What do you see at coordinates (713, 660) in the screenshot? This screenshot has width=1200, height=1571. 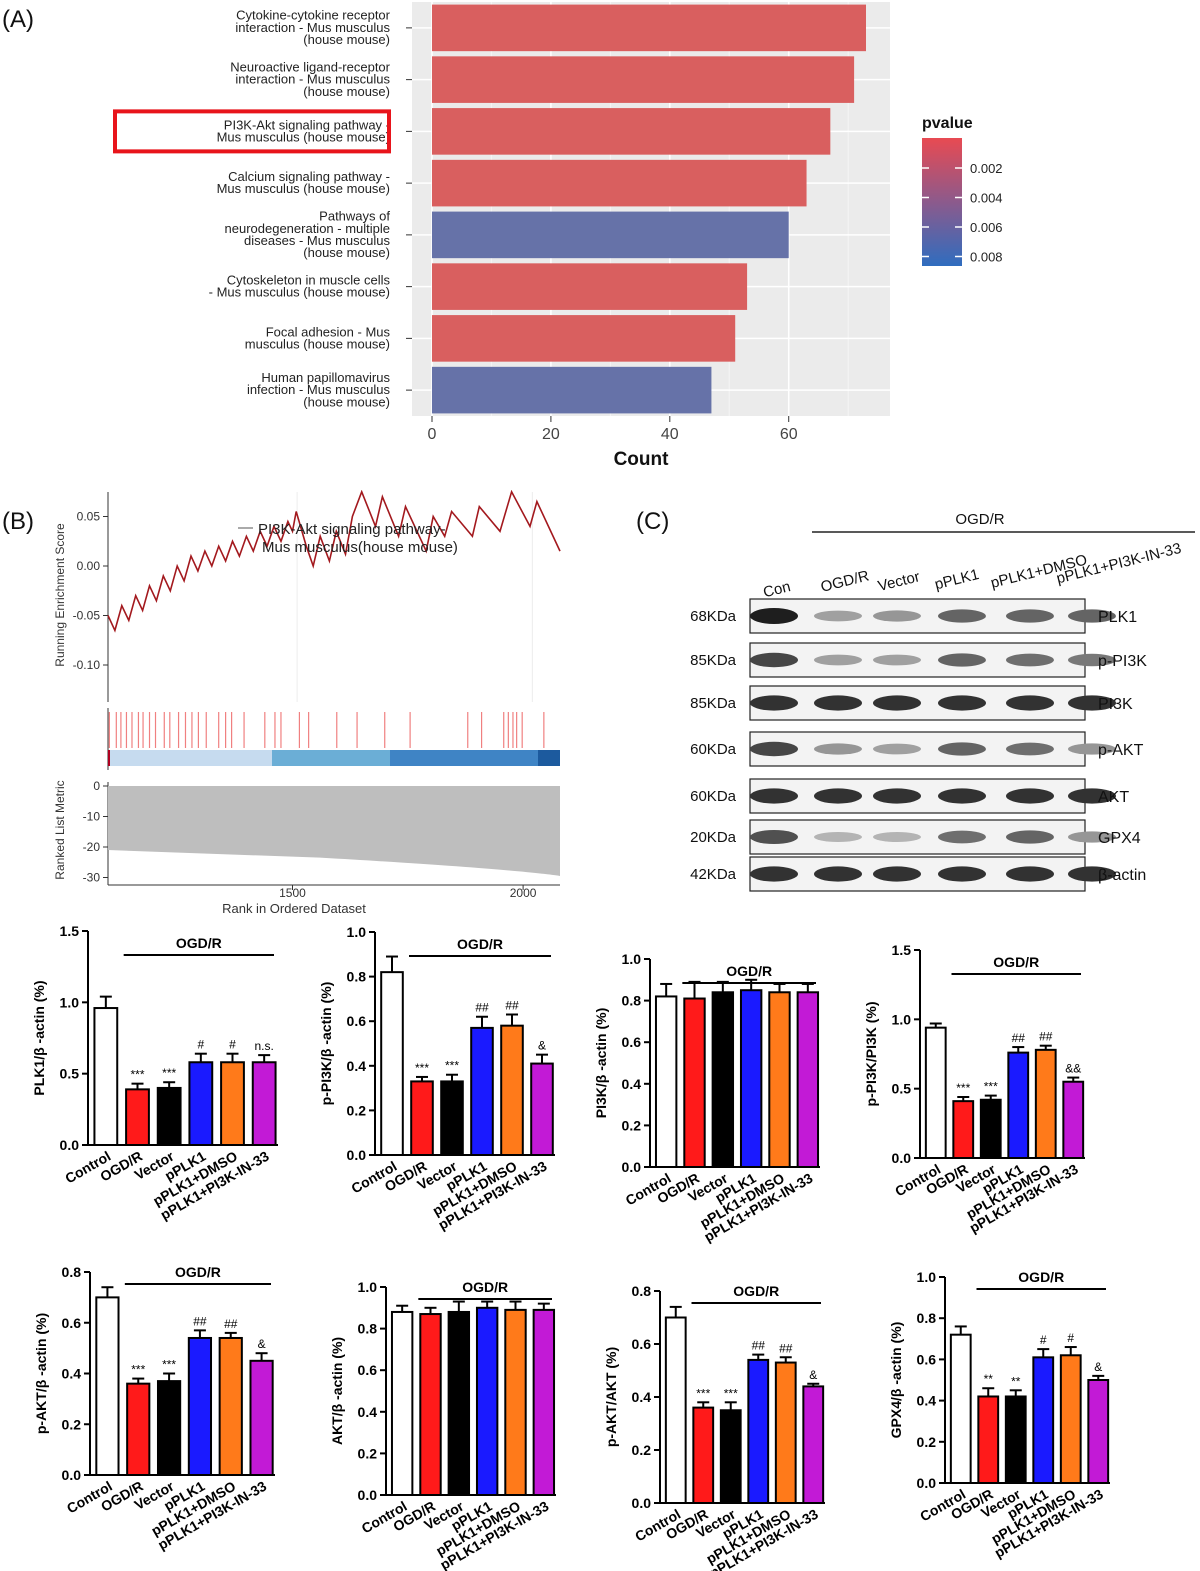 I see `mw-label: 85KDa` at bounding box center [713, 660].